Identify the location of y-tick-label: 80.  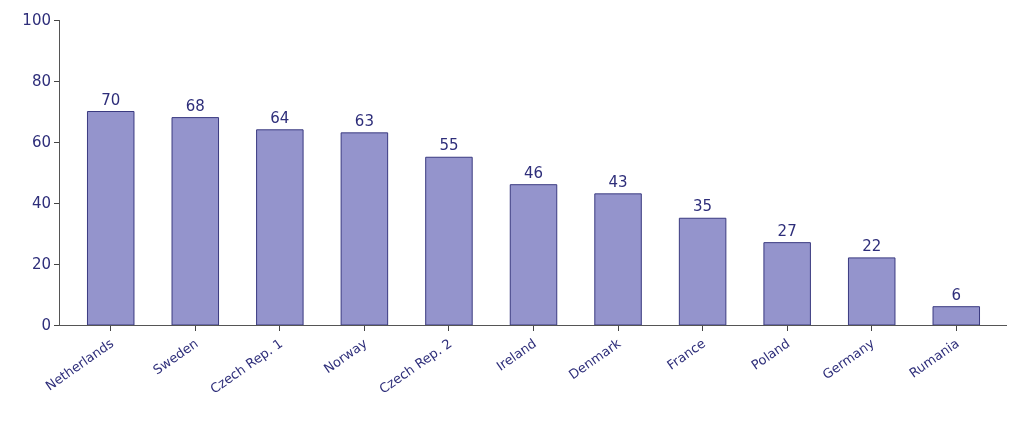
(41, 81).